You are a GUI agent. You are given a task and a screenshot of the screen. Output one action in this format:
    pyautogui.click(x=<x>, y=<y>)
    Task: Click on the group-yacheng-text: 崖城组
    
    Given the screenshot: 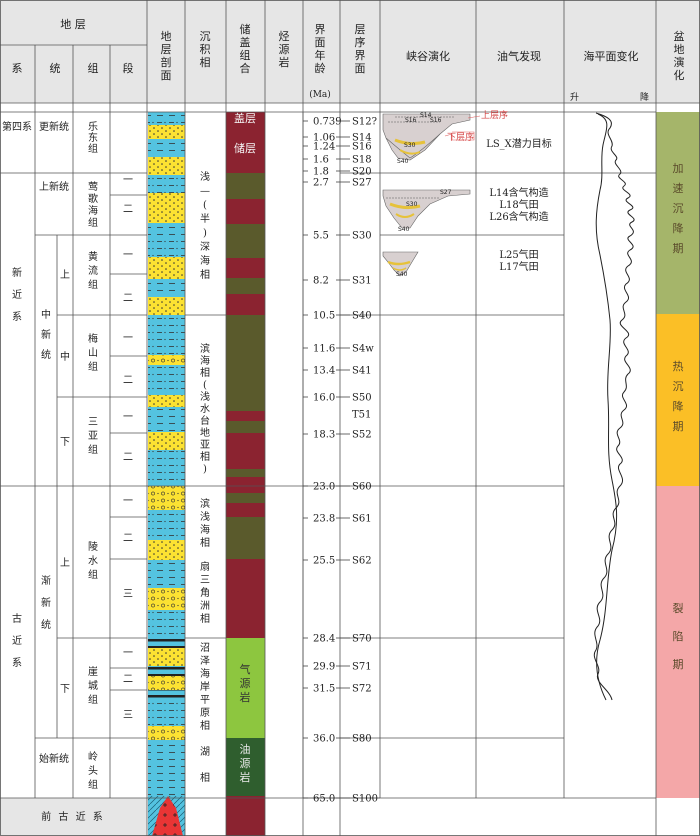 What is the action you would take?
    pyautogui.click(x=93, y=686)
    